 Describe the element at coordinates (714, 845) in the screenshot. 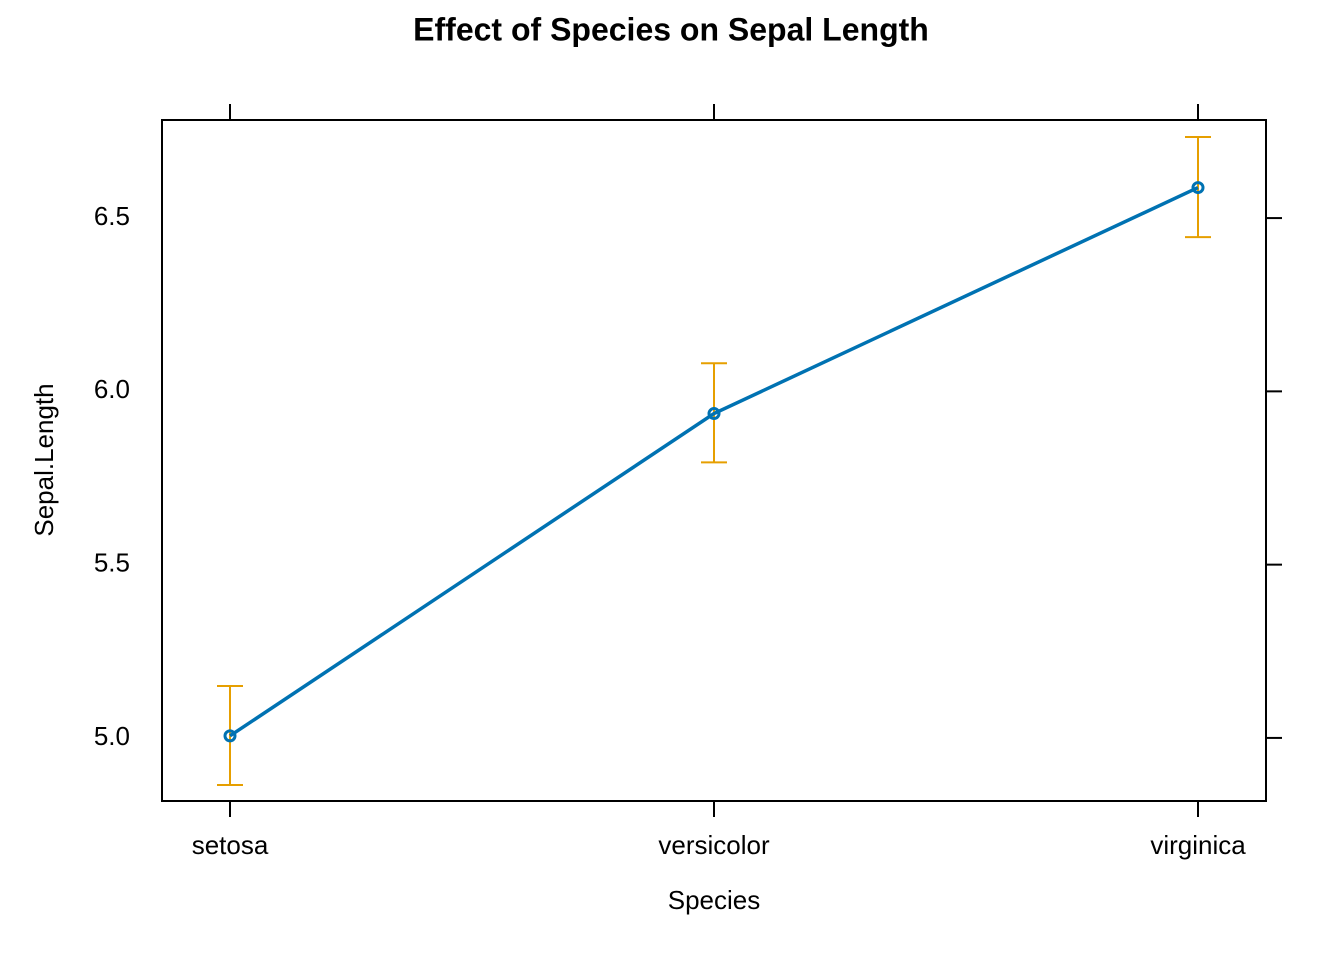

I see `x-tick-label: versicolor` at that location.